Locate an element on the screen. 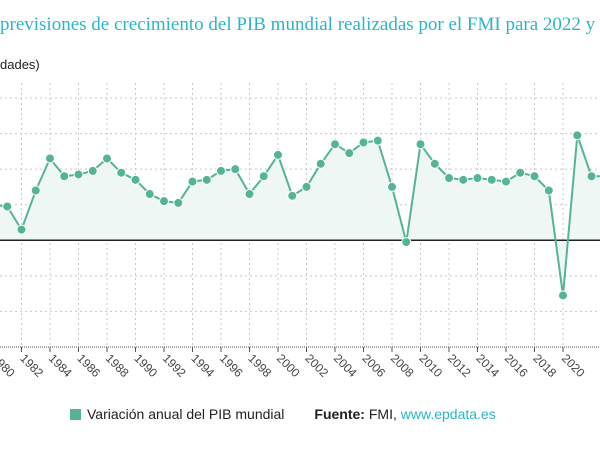 The height and width of the screenshot is (449, 600). x-tick-label: 2012 is located at coordinates (459, 365).